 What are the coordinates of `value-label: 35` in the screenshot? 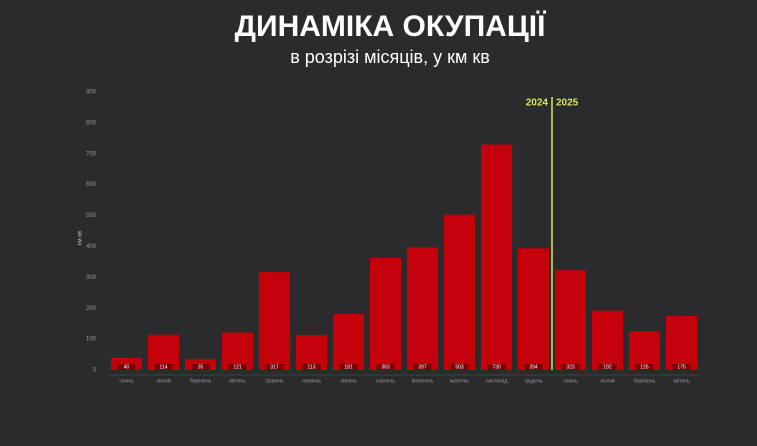 It's located at (201, 367).